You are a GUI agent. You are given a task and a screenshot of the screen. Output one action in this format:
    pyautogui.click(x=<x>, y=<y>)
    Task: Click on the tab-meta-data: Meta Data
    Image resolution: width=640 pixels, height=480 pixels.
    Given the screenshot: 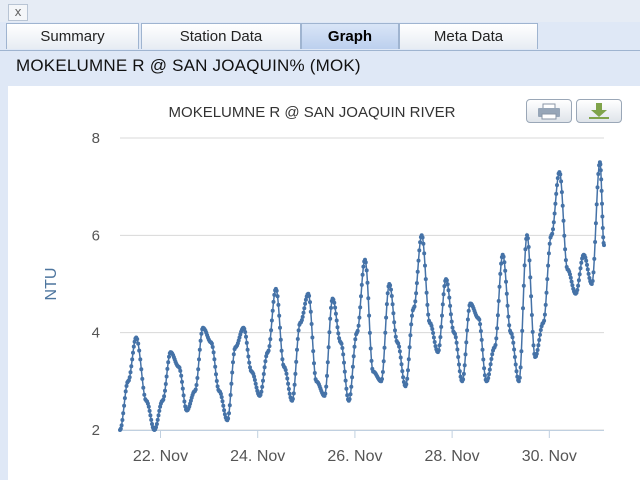 What is the action you would take?
    pyautogui.click(x=468, y=36)
    